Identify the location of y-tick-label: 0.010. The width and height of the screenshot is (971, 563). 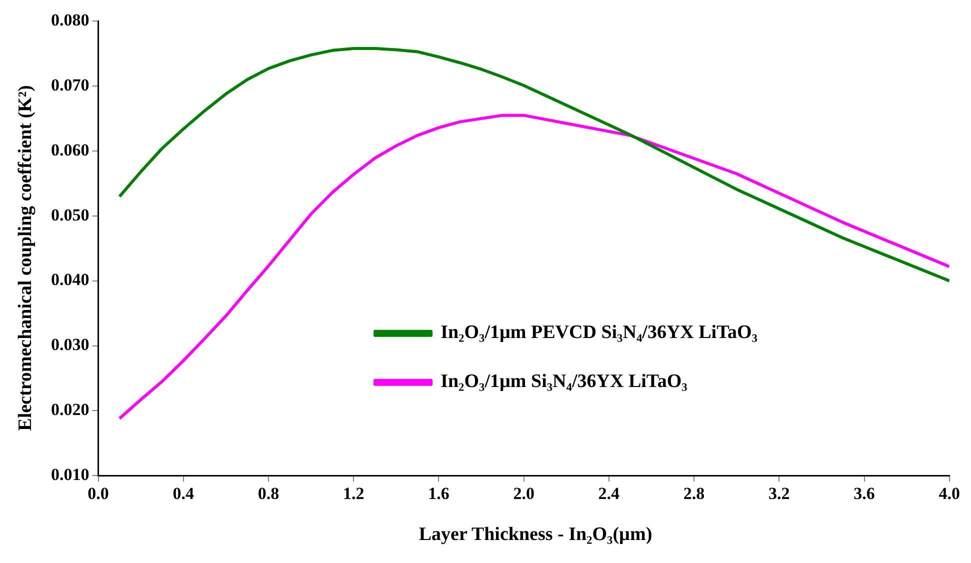
(70, 474).